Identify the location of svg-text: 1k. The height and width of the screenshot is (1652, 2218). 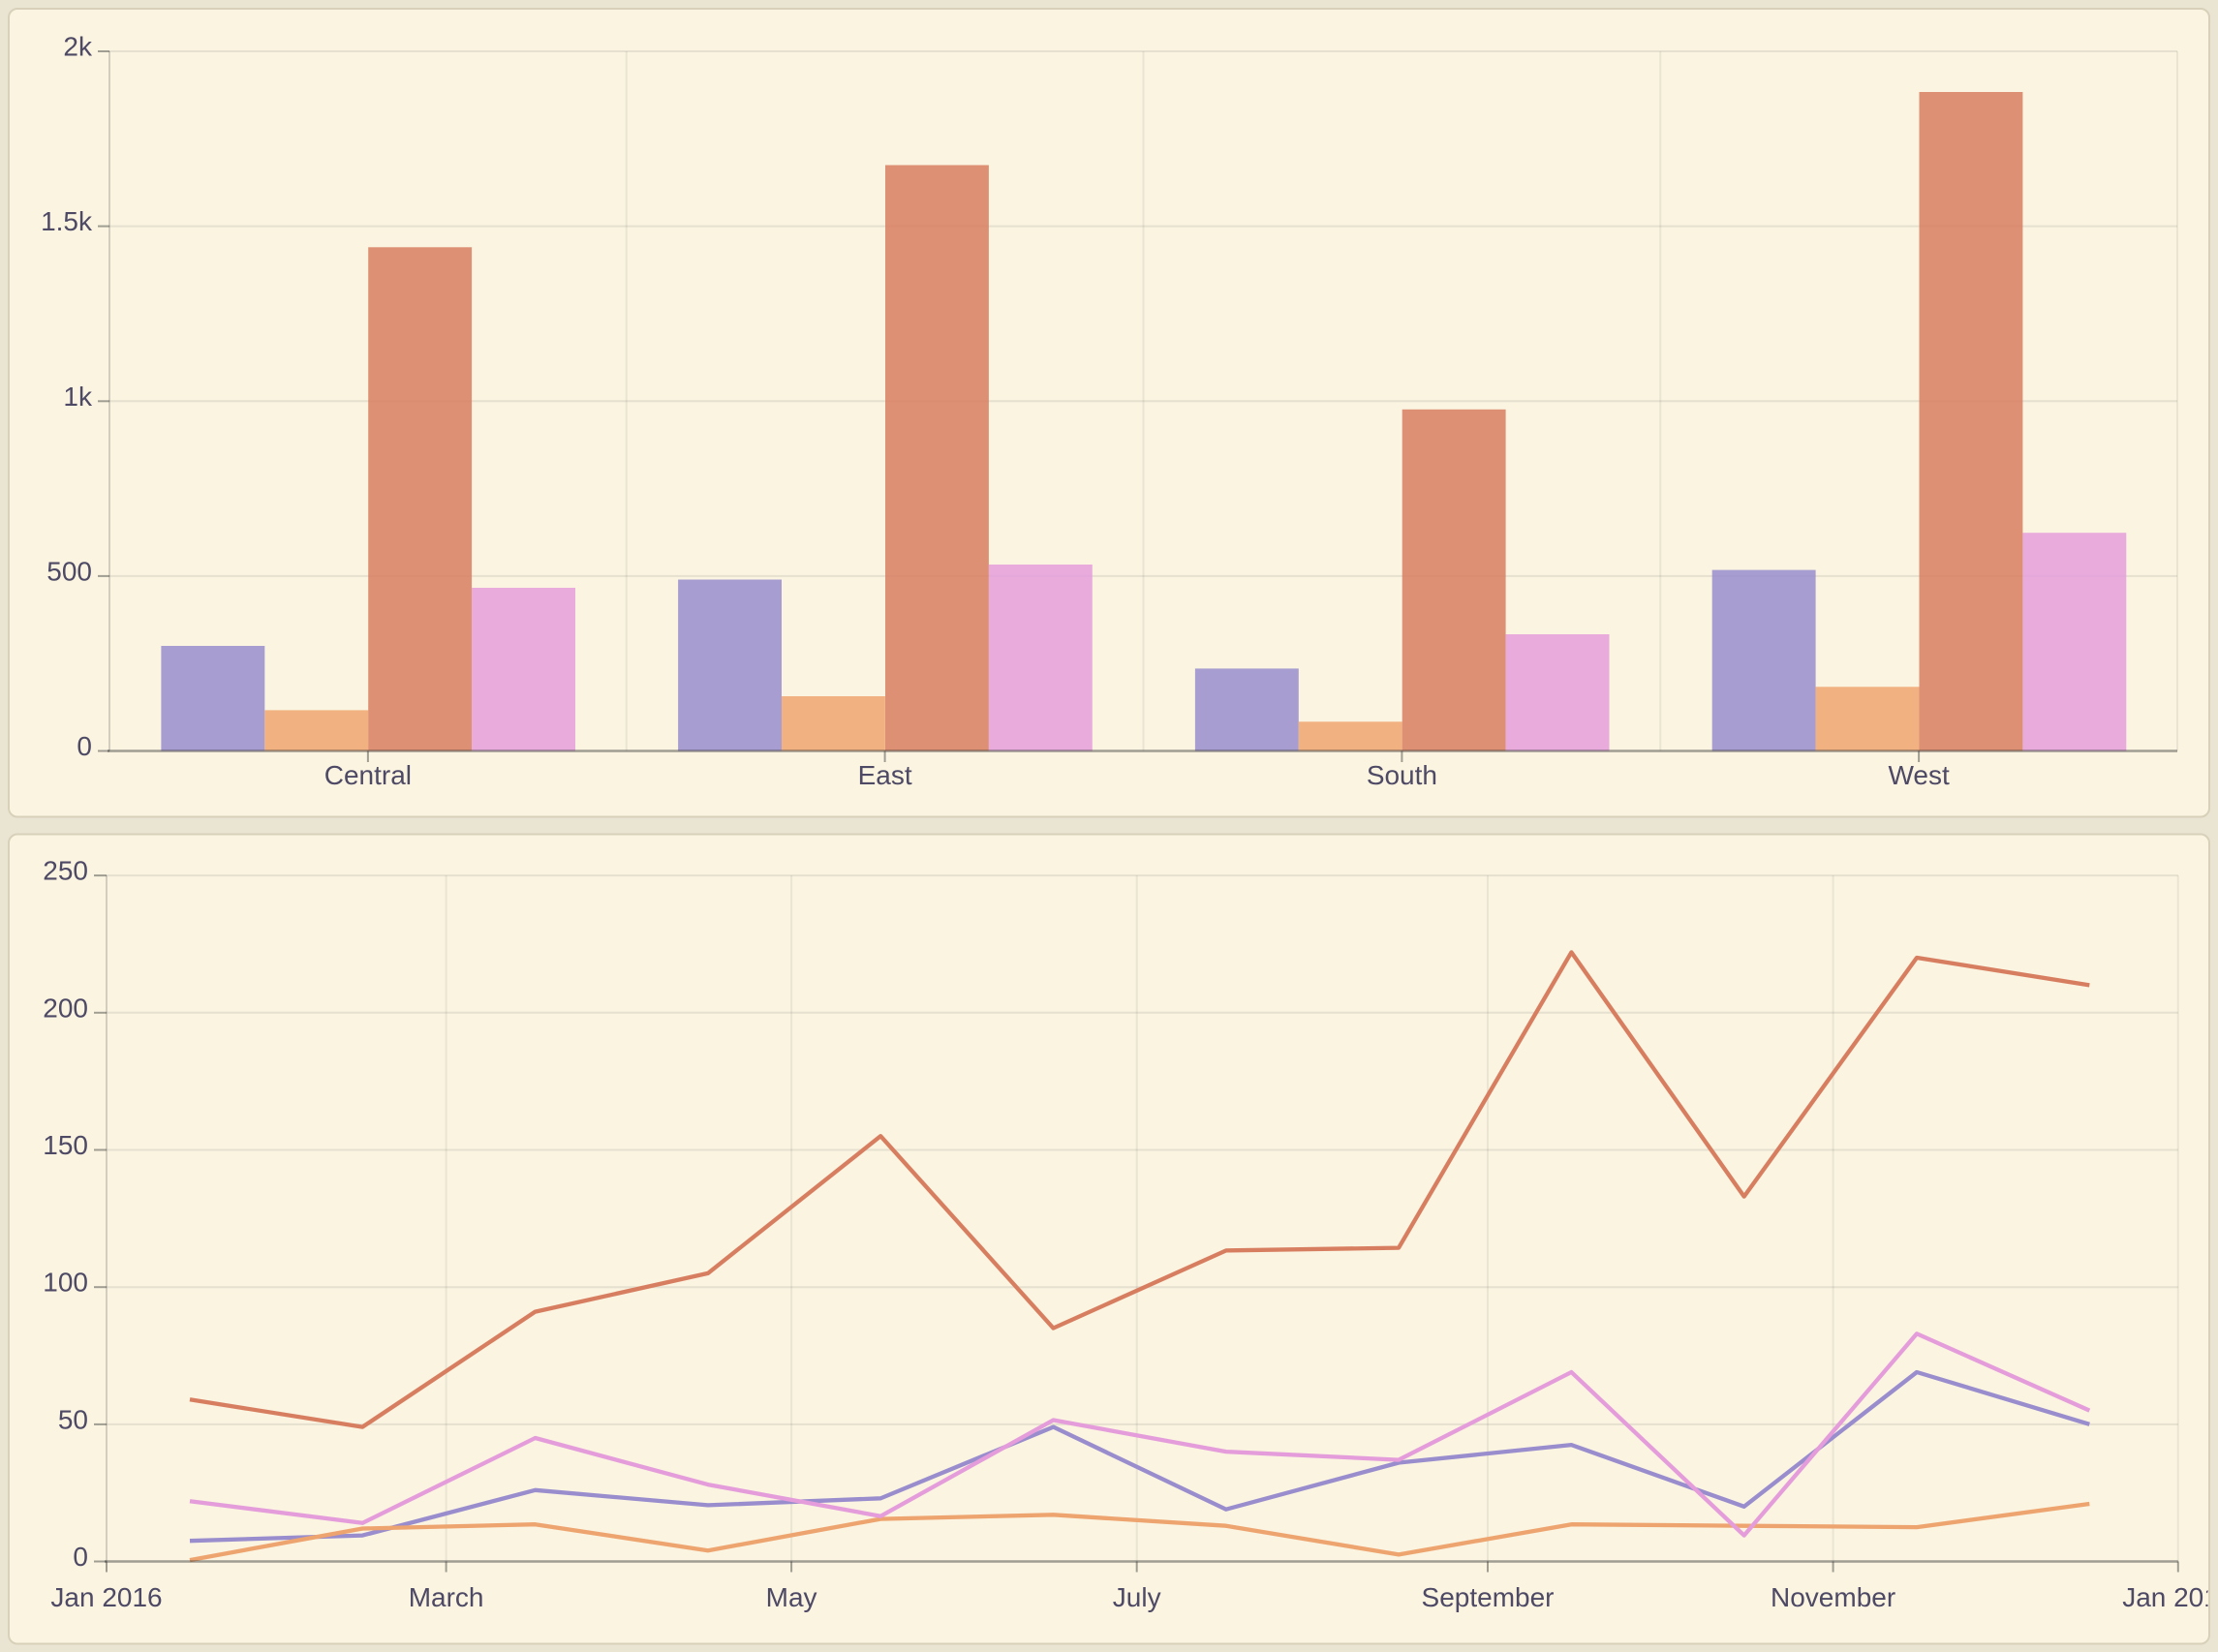
(78, 397).